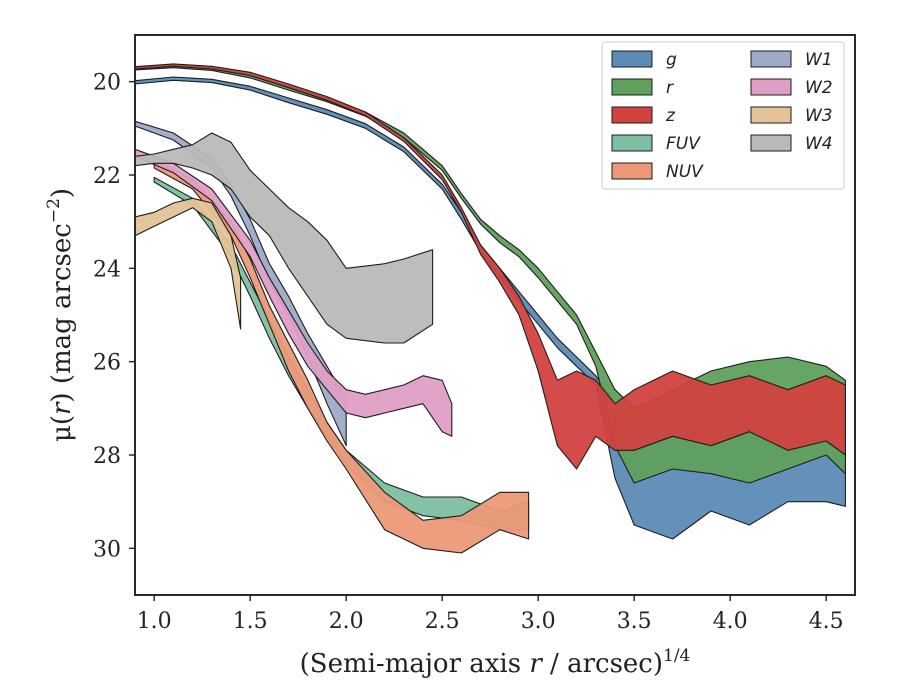 The width and height of the screenshot is (900, 700). What do you see at coordinates (730, 621) in the screenshot?
I see `x-tick-label: 4.0` at bounding box center [730, 621].